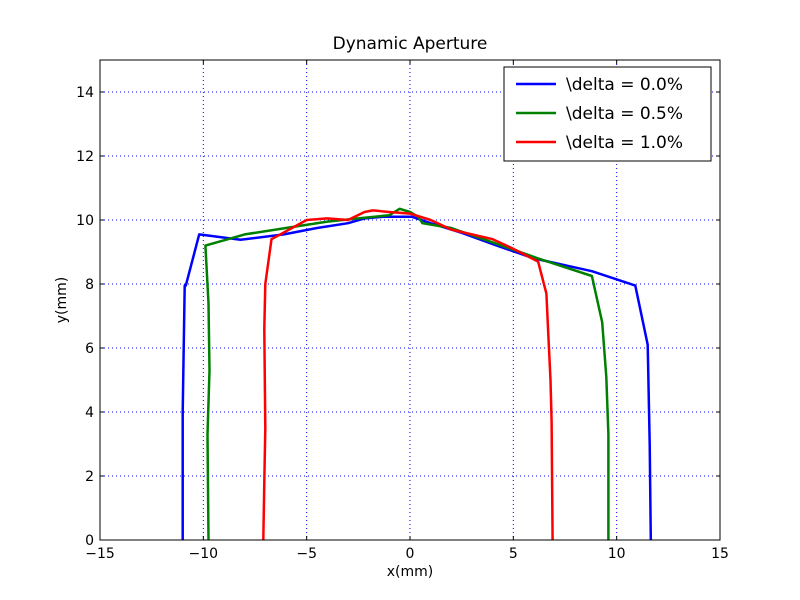 Image resolution: width=800 pixels, height=600 pixels. I want to click on y-tick-label: 2, so click(89, 477).